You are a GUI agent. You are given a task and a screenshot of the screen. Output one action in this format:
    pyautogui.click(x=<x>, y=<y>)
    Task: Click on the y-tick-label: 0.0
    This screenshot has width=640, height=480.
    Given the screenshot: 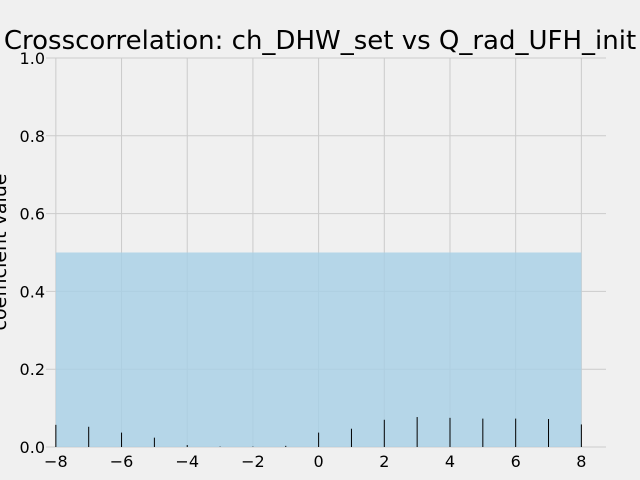 What is the action you would take?
    pyautogui.click(x=32, y=447)
    